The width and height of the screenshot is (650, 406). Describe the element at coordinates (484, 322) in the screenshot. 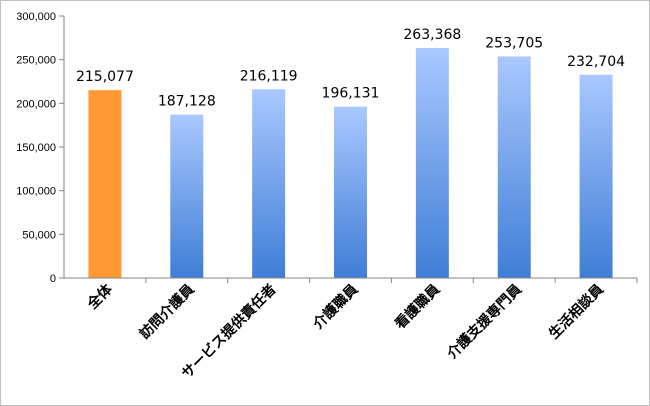

I see `category-label-5: 介護支援専門員` at that location.